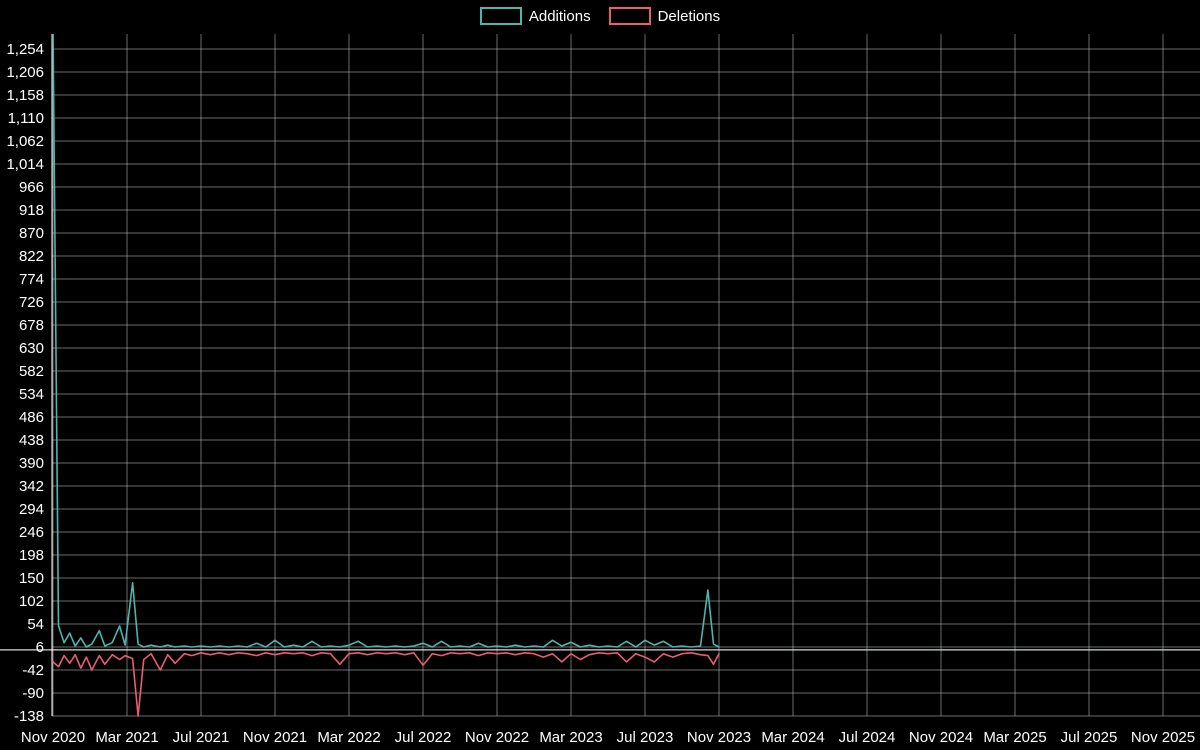 Image resolution: width=1200 pixels, height=750 pixels. What do you see at coordinates (31, 532) in the screenshot?
I see `y-tick-label: 246` at bounding box center [31, 532].